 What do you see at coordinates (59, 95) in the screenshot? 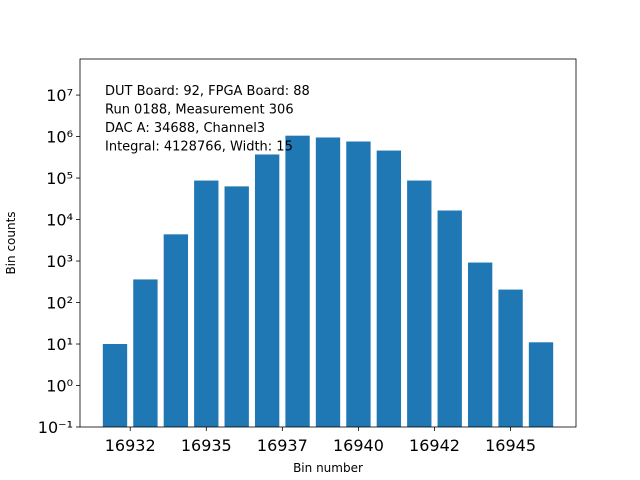
I see `y-tick-label: 10⁷` at bounding box center [59, 95].